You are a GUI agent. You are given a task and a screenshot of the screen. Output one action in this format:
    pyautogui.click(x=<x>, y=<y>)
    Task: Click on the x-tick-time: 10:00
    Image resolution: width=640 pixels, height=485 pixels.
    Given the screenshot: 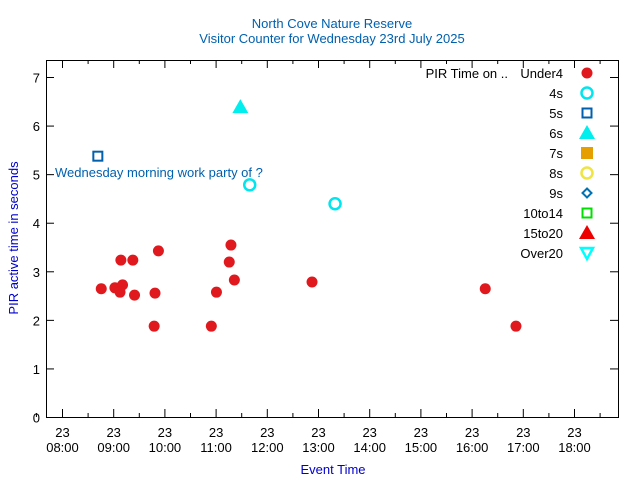 What is the action you would take?
    pyautogui.click(x=165, y=447)
    